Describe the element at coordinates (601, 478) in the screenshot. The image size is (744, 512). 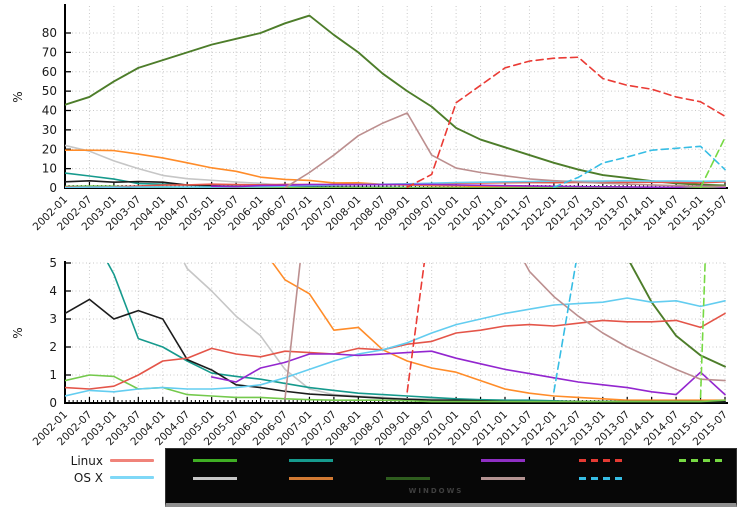
I see `legend-sample-dashed-36bde4` at that location.